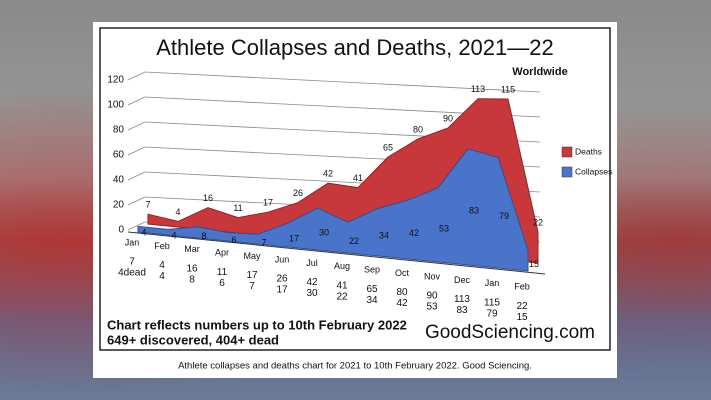  I want to click on table-cell: 83, so click(462, 310).